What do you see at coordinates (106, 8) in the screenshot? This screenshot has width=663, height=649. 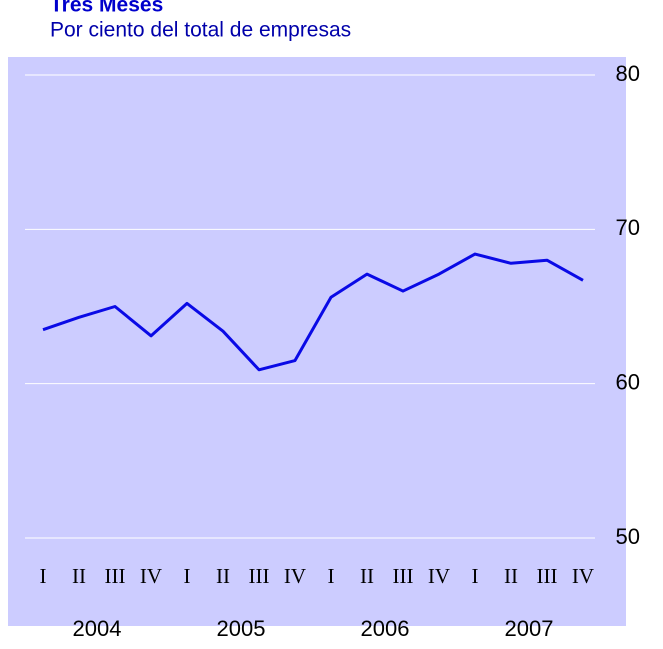 I see `chart-title: Tres Meses` at bounding box center [106, 8].